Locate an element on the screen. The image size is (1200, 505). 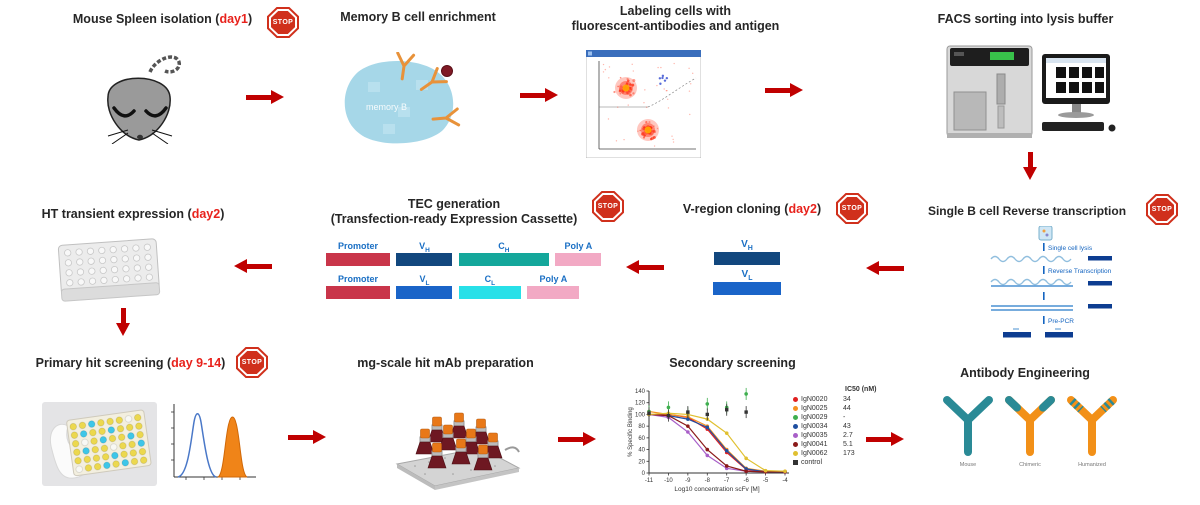
svg-text: 120 is located at coordinates (640, 404).